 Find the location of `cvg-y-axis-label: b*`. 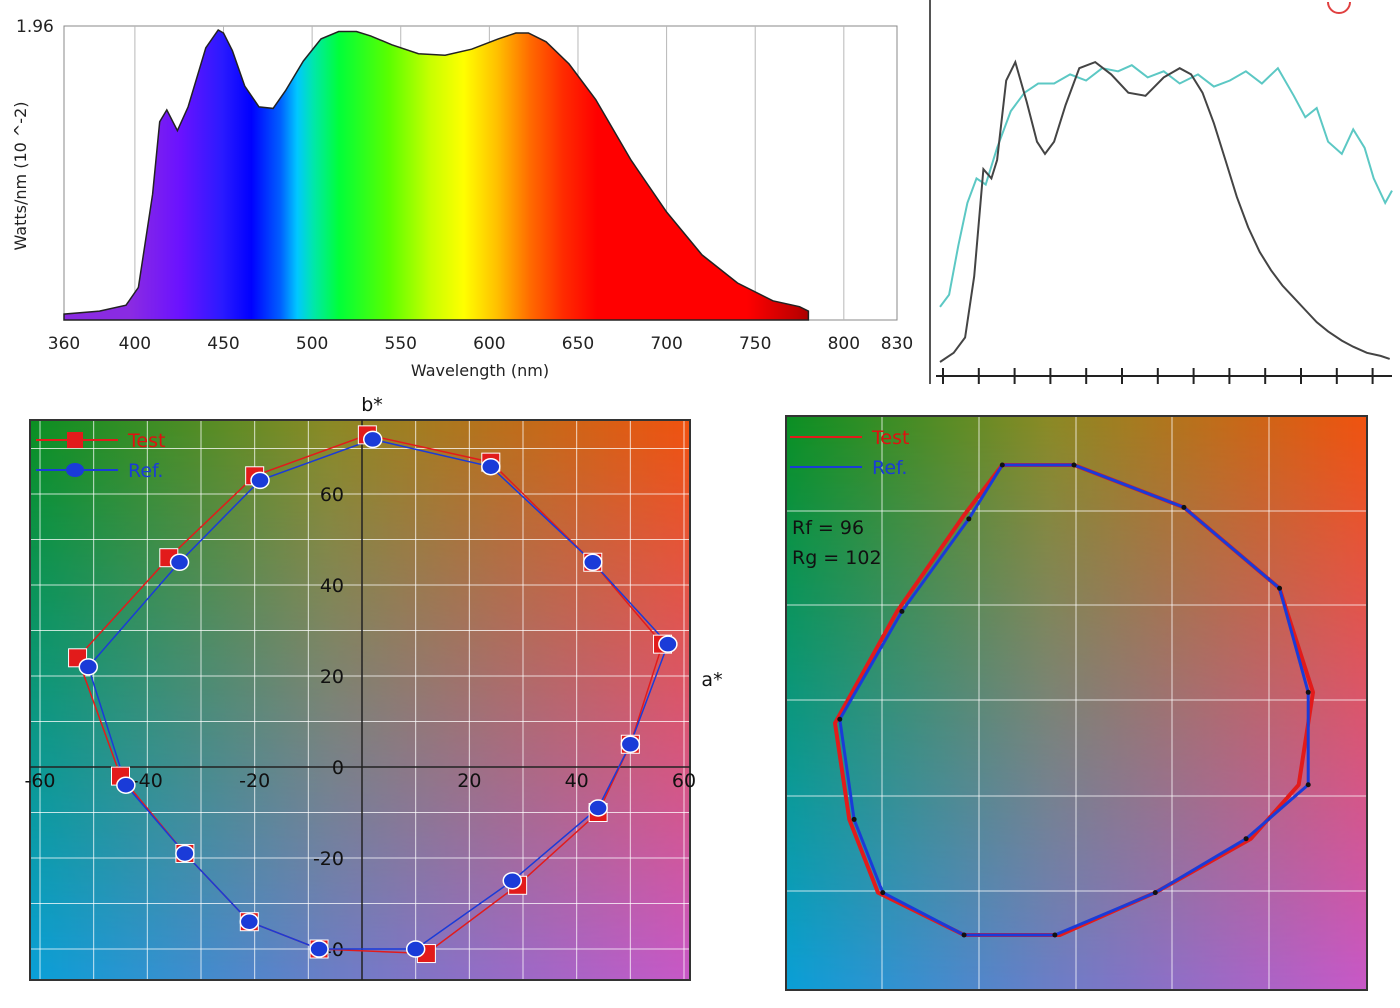

cvg-y-axis-label: b* is located at coordinates (372, 405).